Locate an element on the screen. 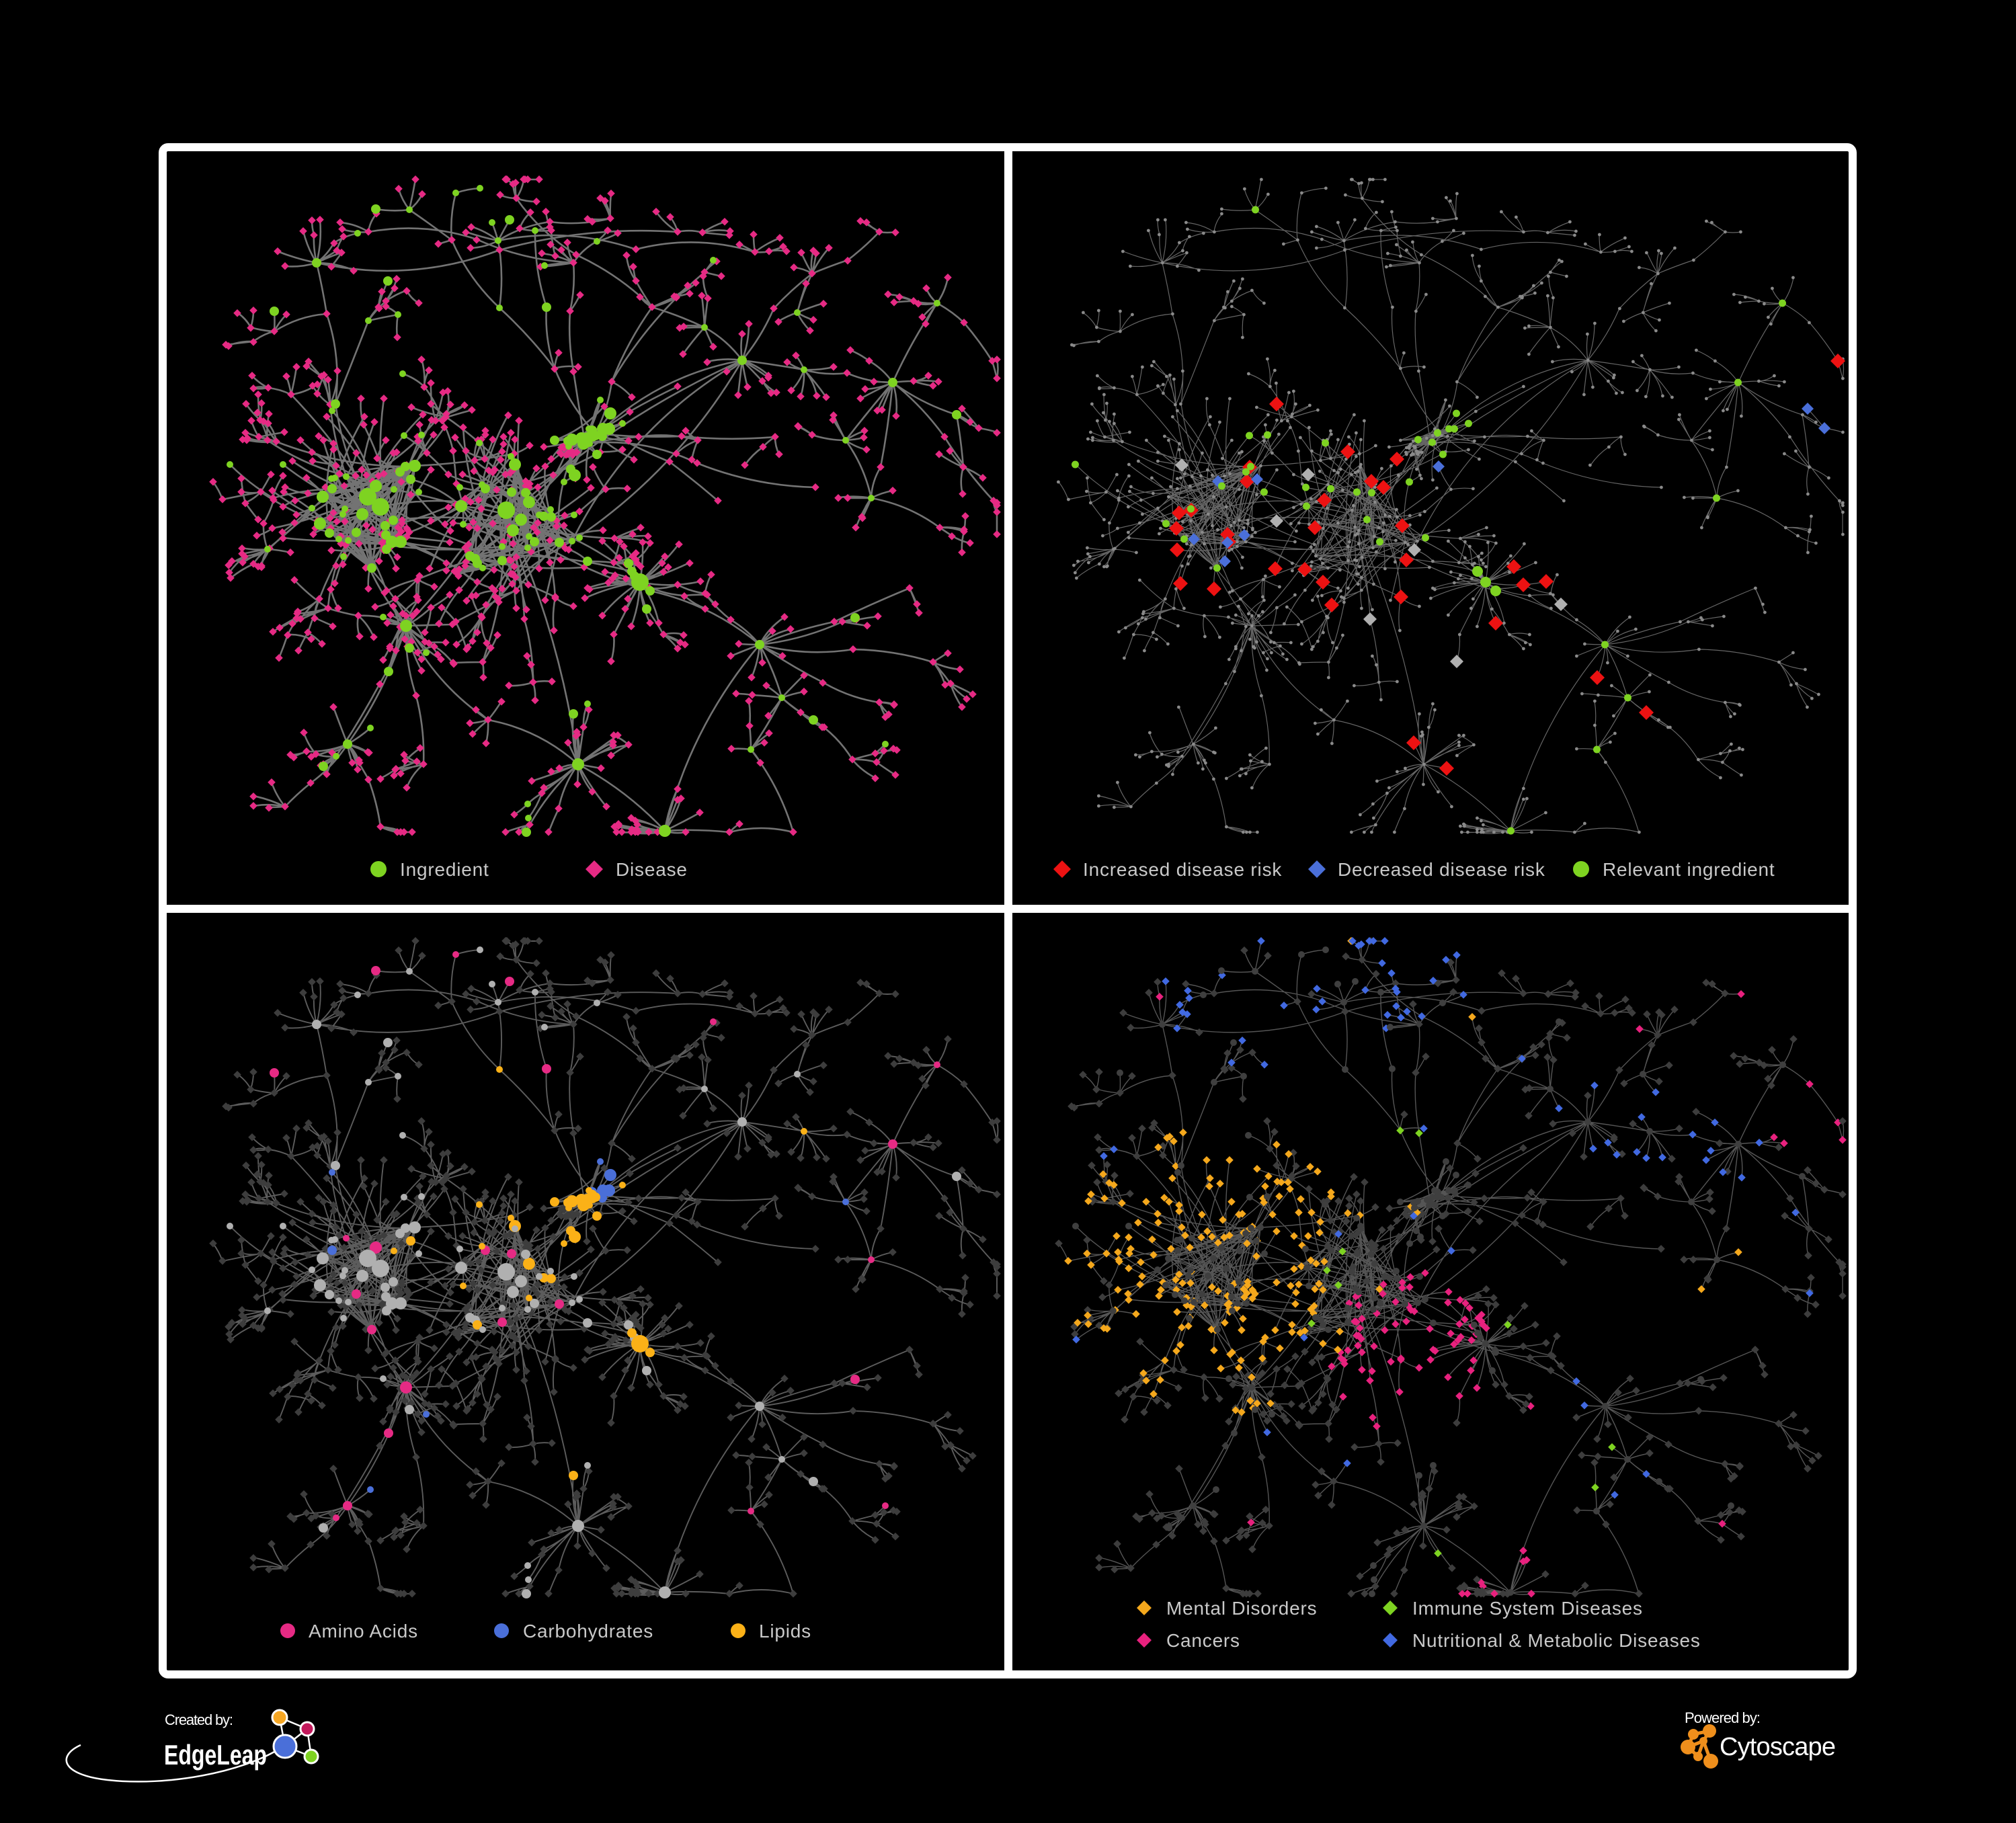  svg-text: EdgeLeap is located at coordinates (215, 1755).